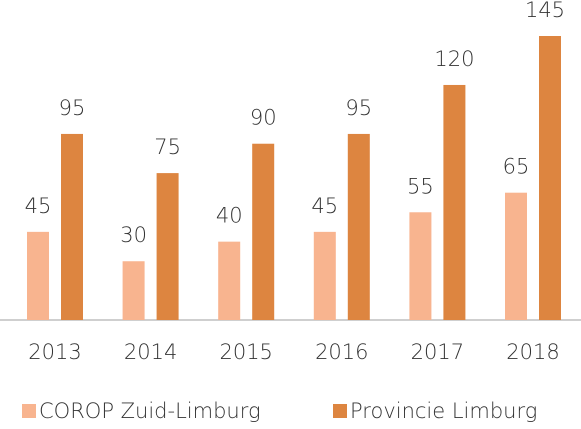 The image size is (581, 429). What do you see at coordinates (545, 11) in the screenshot?
I see `data-label: 145` at bounding box center [545, 11].